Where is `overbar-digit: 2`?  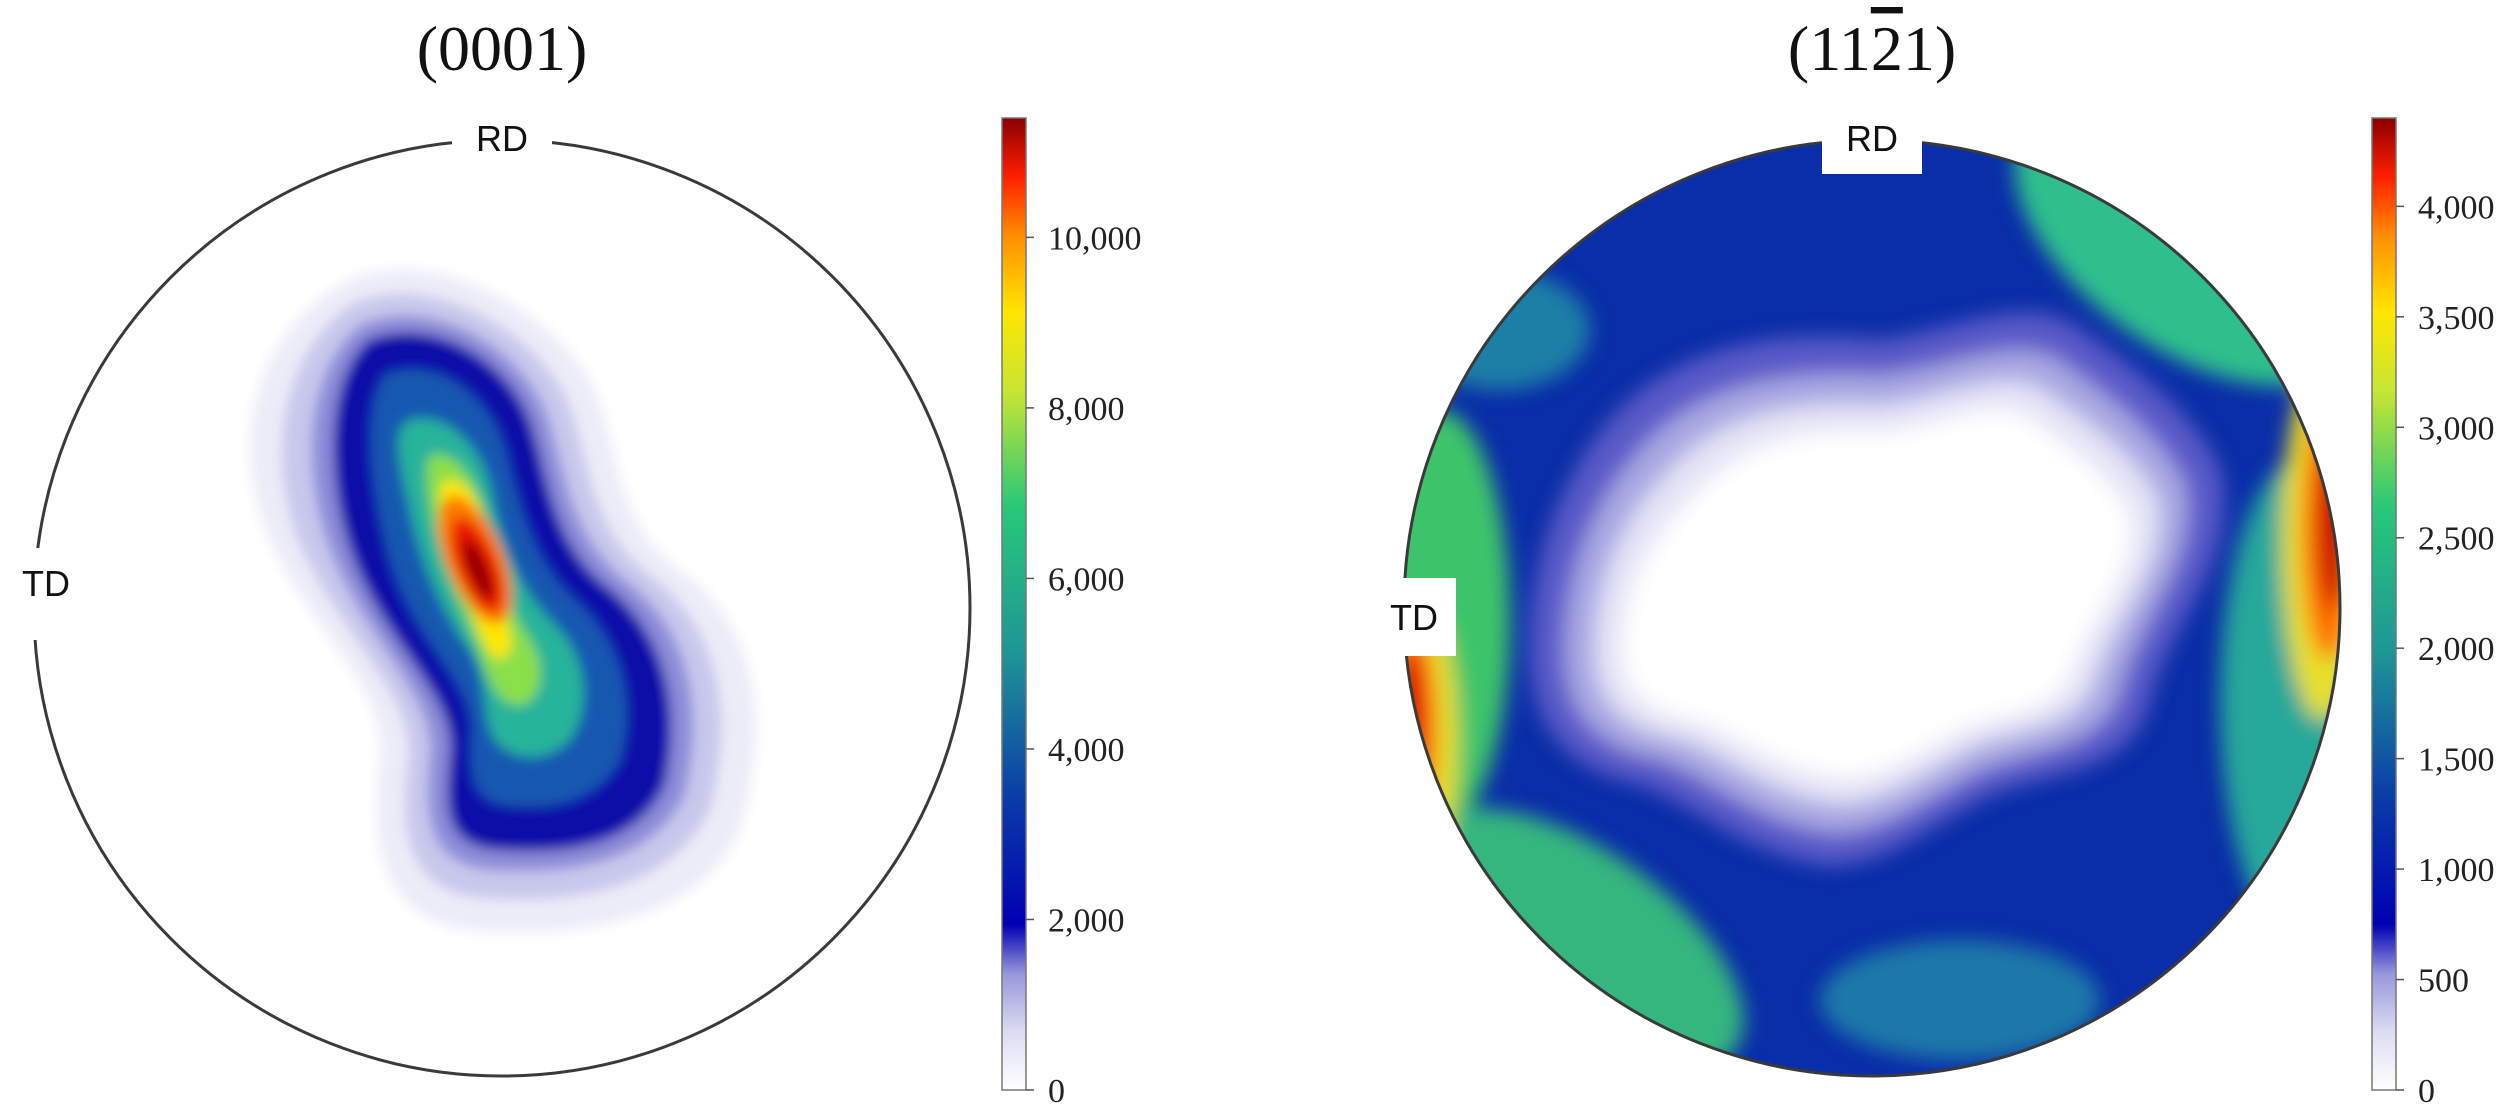 overbar-digit: 2 is located at coordinates (1887, 48).